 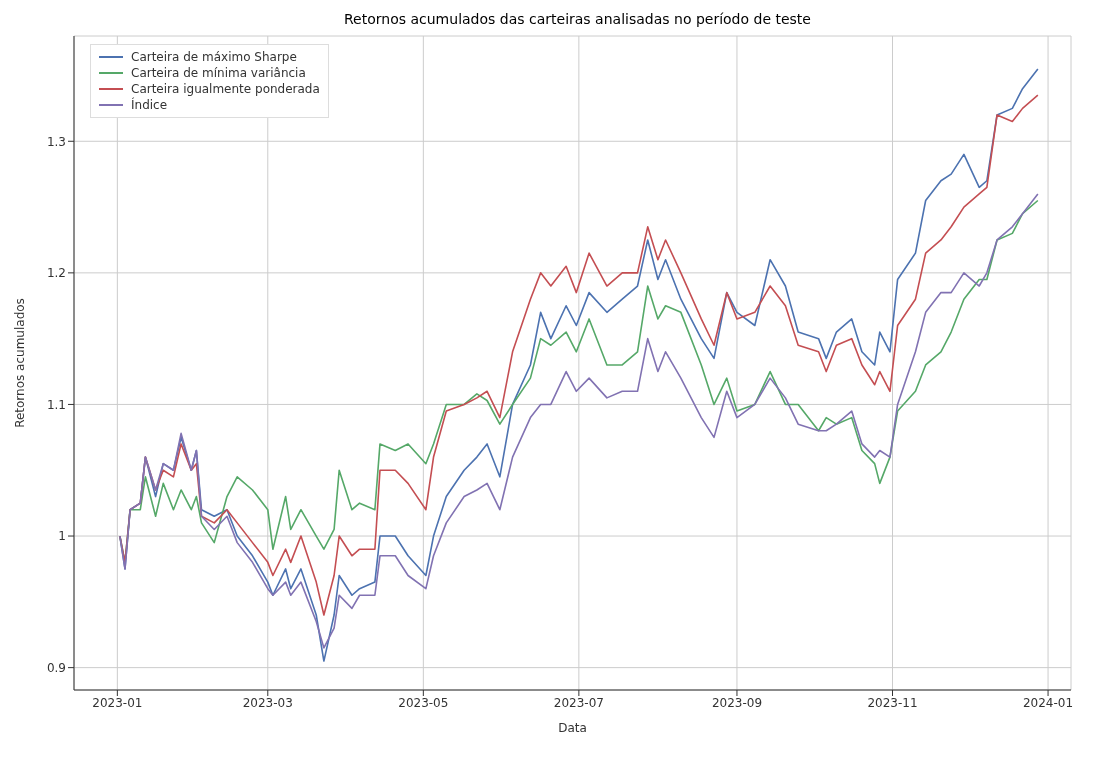 I want to click on x-tick-label: 2023-09, so click(x=737, y=702).